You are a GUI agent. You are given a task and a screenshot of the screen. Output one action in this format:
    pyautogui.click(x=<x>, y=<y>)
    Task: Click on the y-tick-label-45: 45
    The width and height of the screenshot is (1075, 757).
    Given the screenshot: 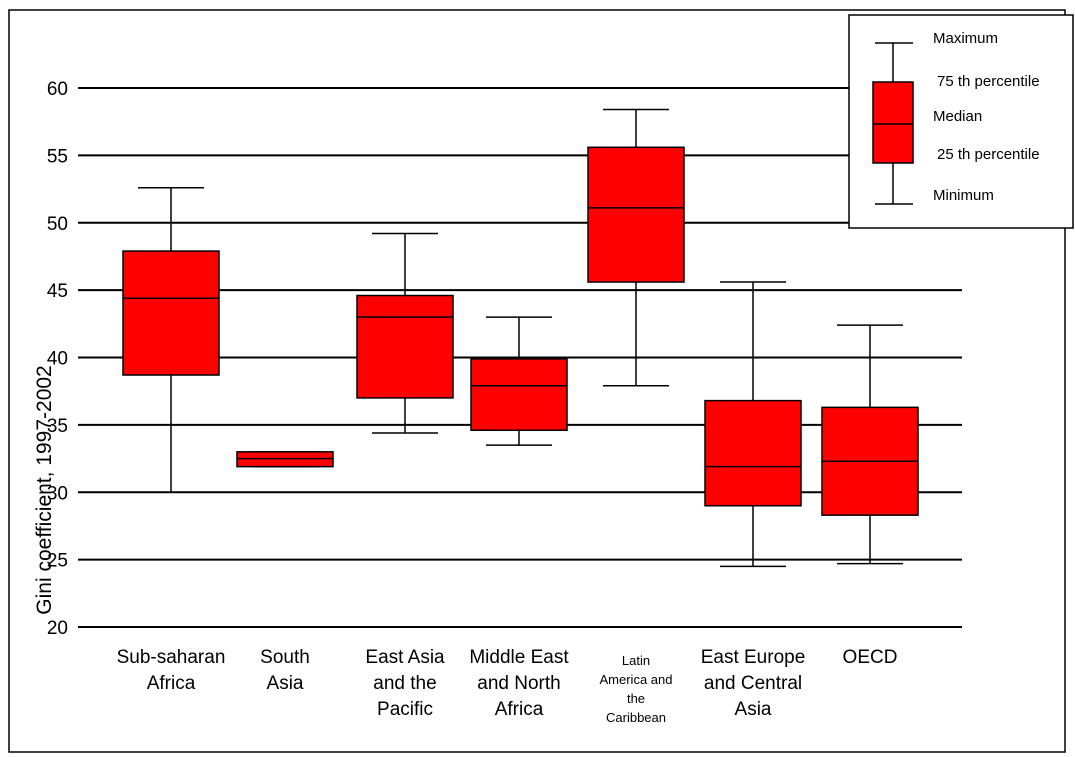 What is the action you would take?
    pyautogui.click(x=57, y=291)
    